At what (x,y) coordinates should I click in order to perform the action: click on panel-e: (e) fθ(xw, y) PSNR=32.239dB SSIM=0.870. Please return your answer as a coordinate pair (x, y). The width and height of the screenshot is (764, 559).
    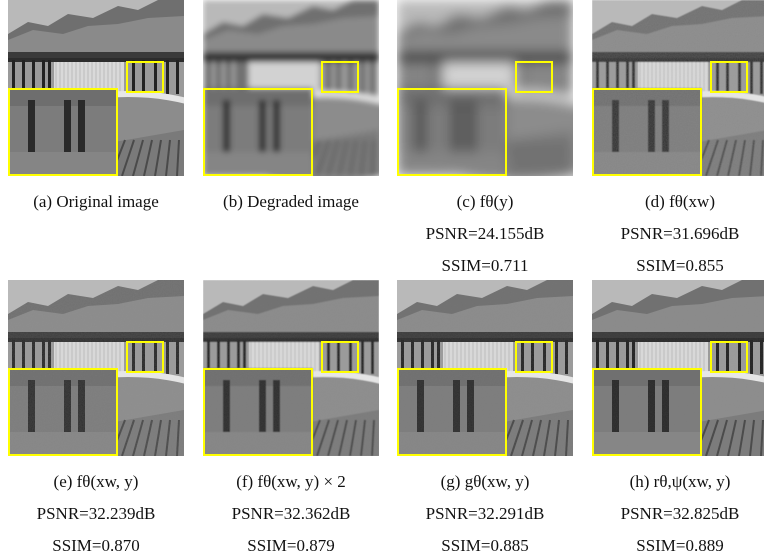
    Looking at the image, I should click on (96, 417).